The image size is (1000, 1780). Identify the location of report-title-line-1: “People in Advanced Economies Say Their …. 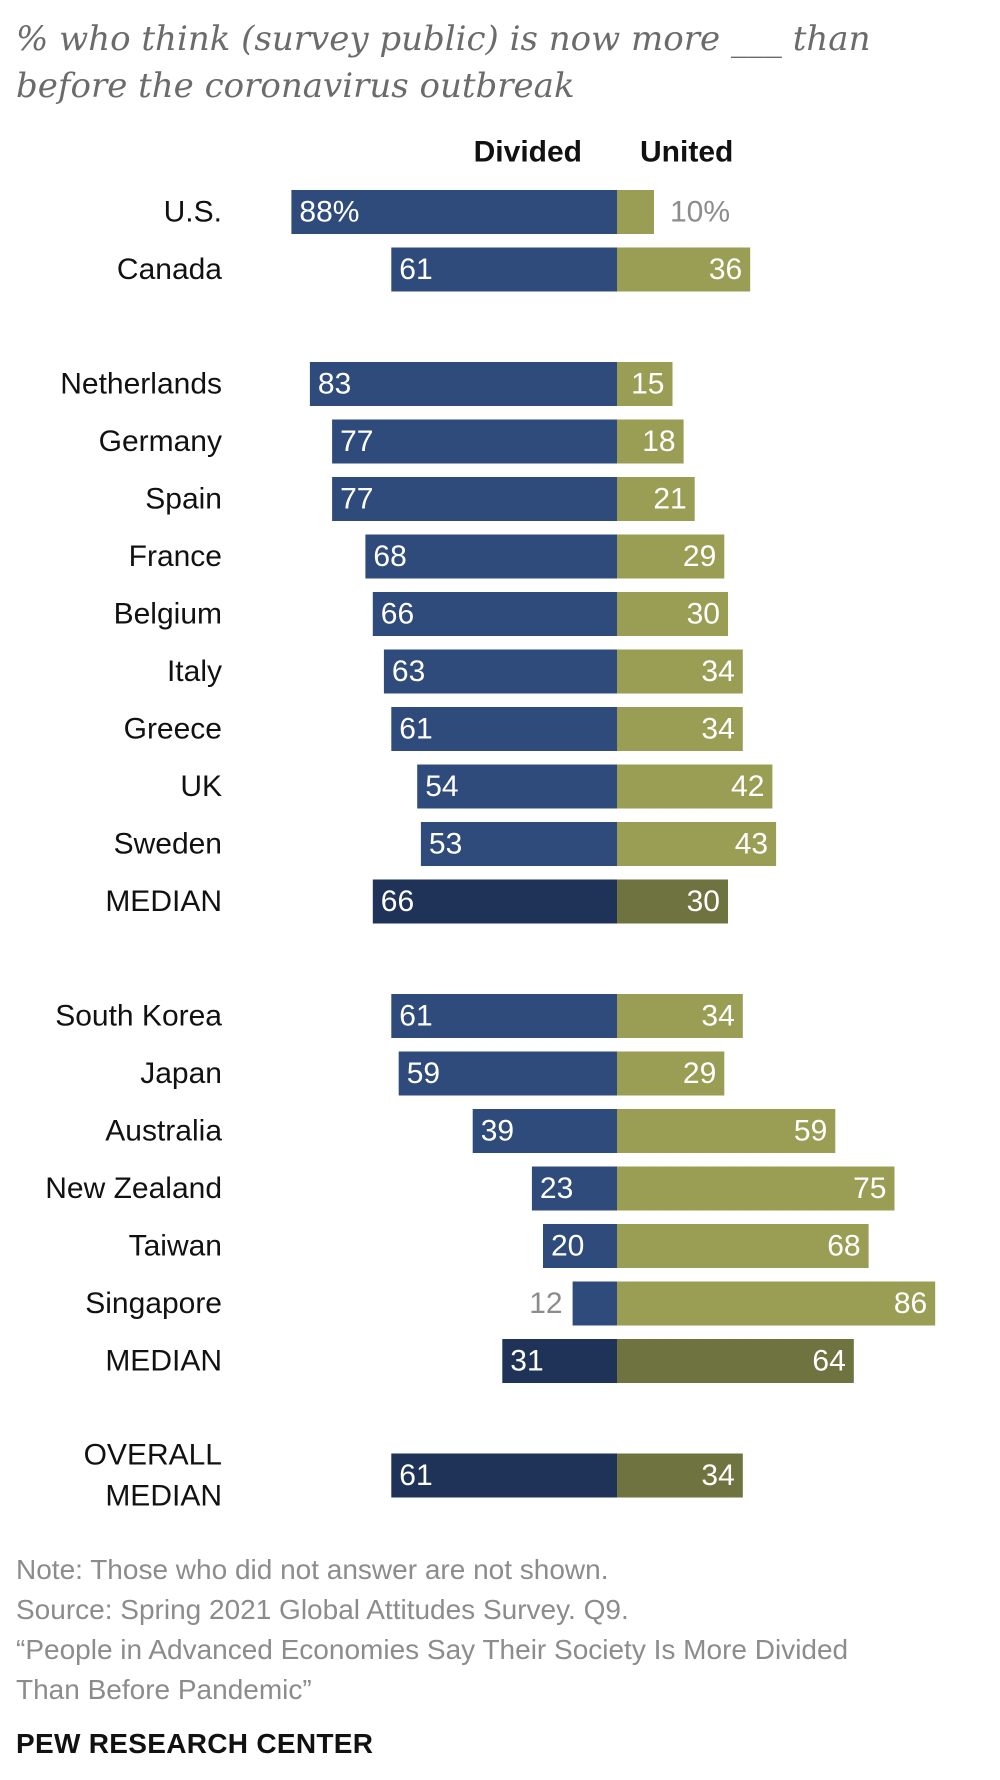
(432, 1649).